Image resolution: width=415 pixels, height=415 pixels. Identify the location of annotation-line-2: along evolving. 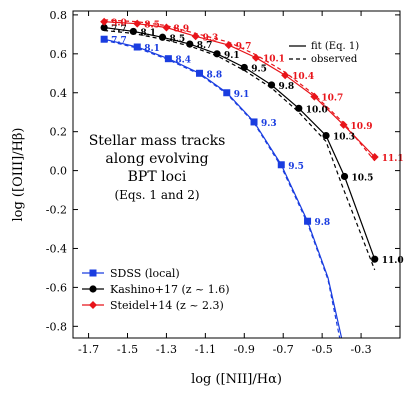
(156, 159).